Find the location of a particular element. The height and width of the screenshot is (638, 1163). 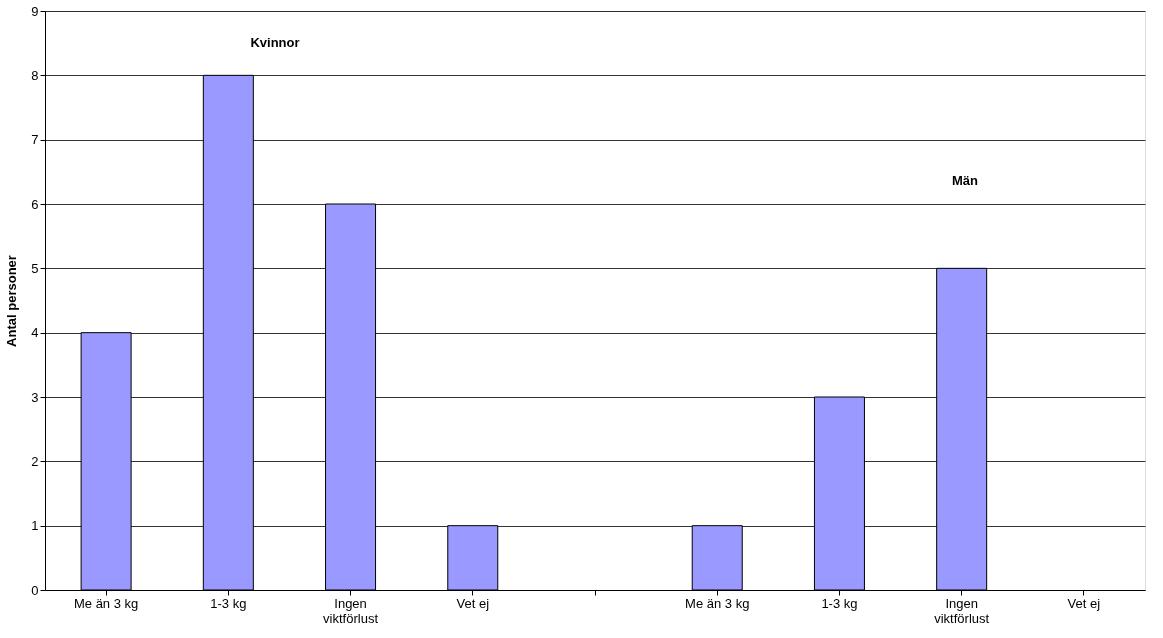

annotation: Män is located at coordinates (965, 181).